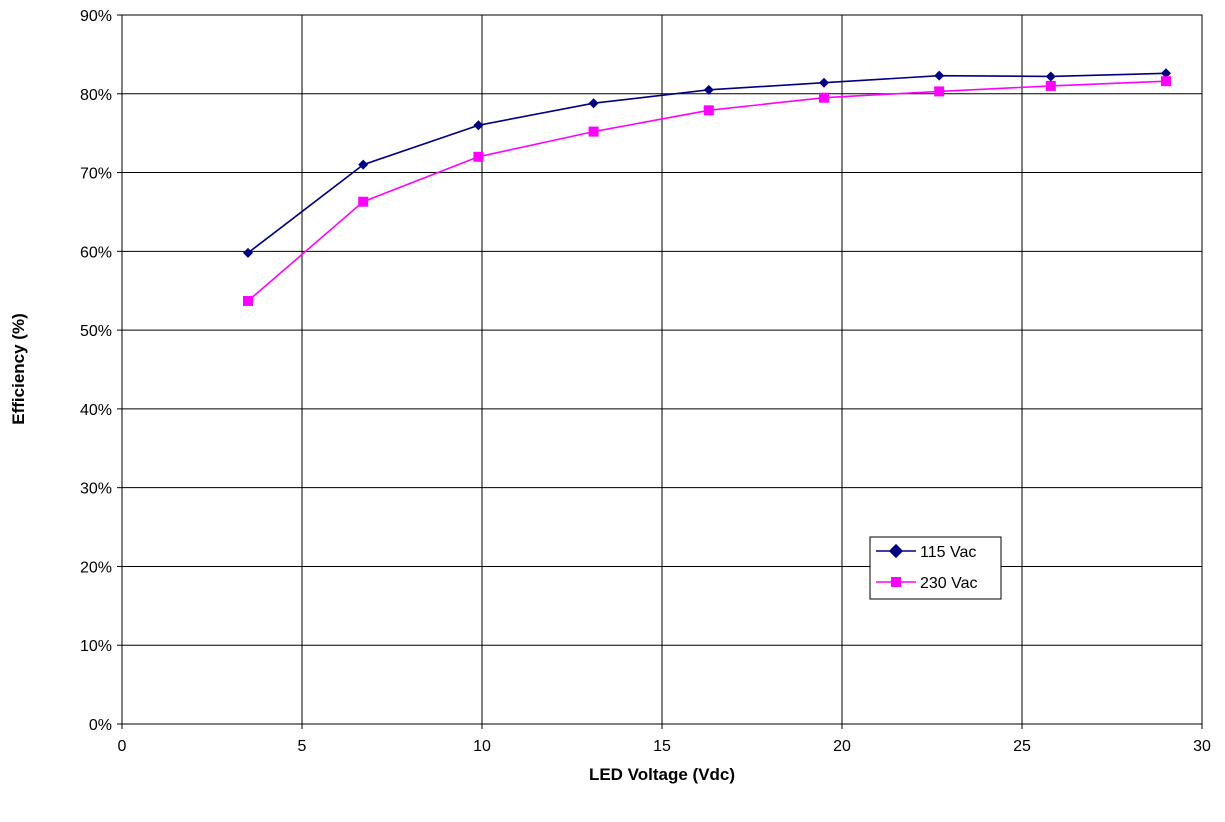 The image size is (1225, 822). I want to click on legend: 115 Vac 230 Vac, so click(935, 568).